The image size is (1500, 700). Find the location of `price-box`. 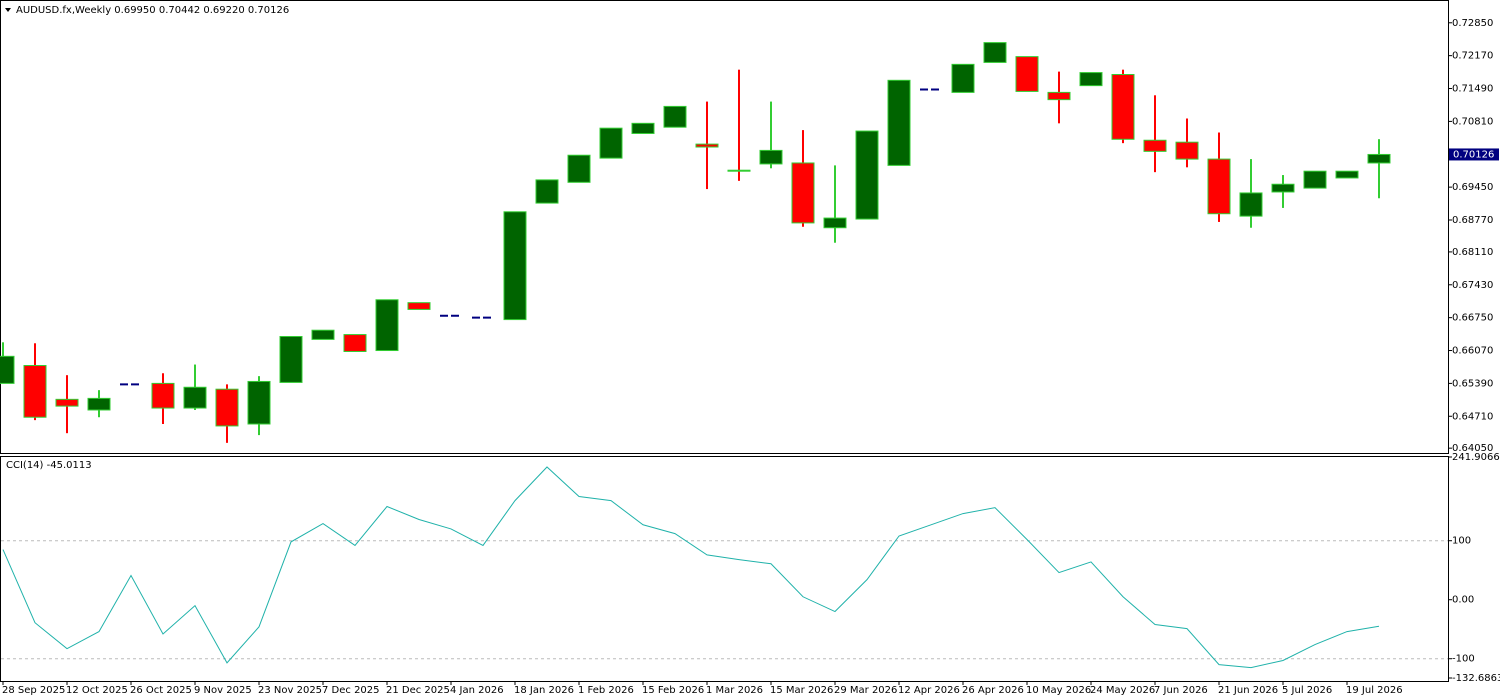

price-box is located at coordinates (1474, 154).